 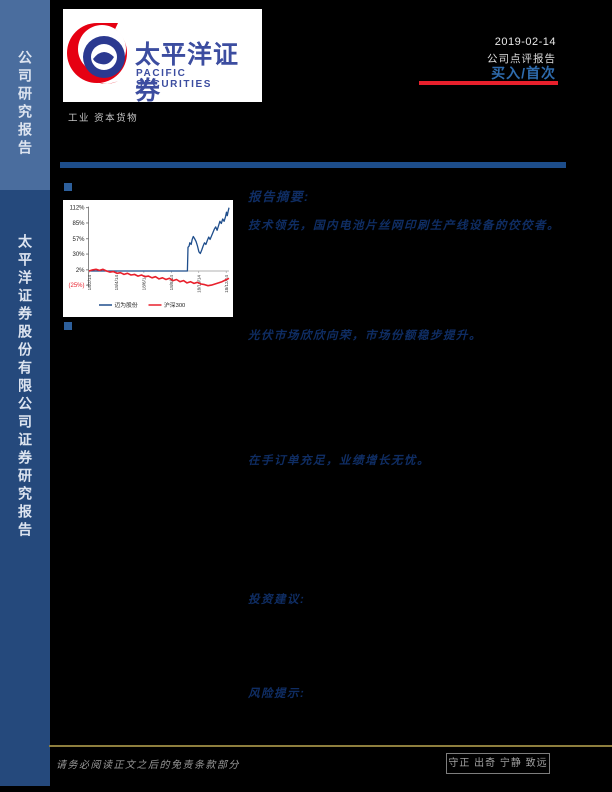 I want to click on svg-text: 迈为股份, so click(x=126, y=305).